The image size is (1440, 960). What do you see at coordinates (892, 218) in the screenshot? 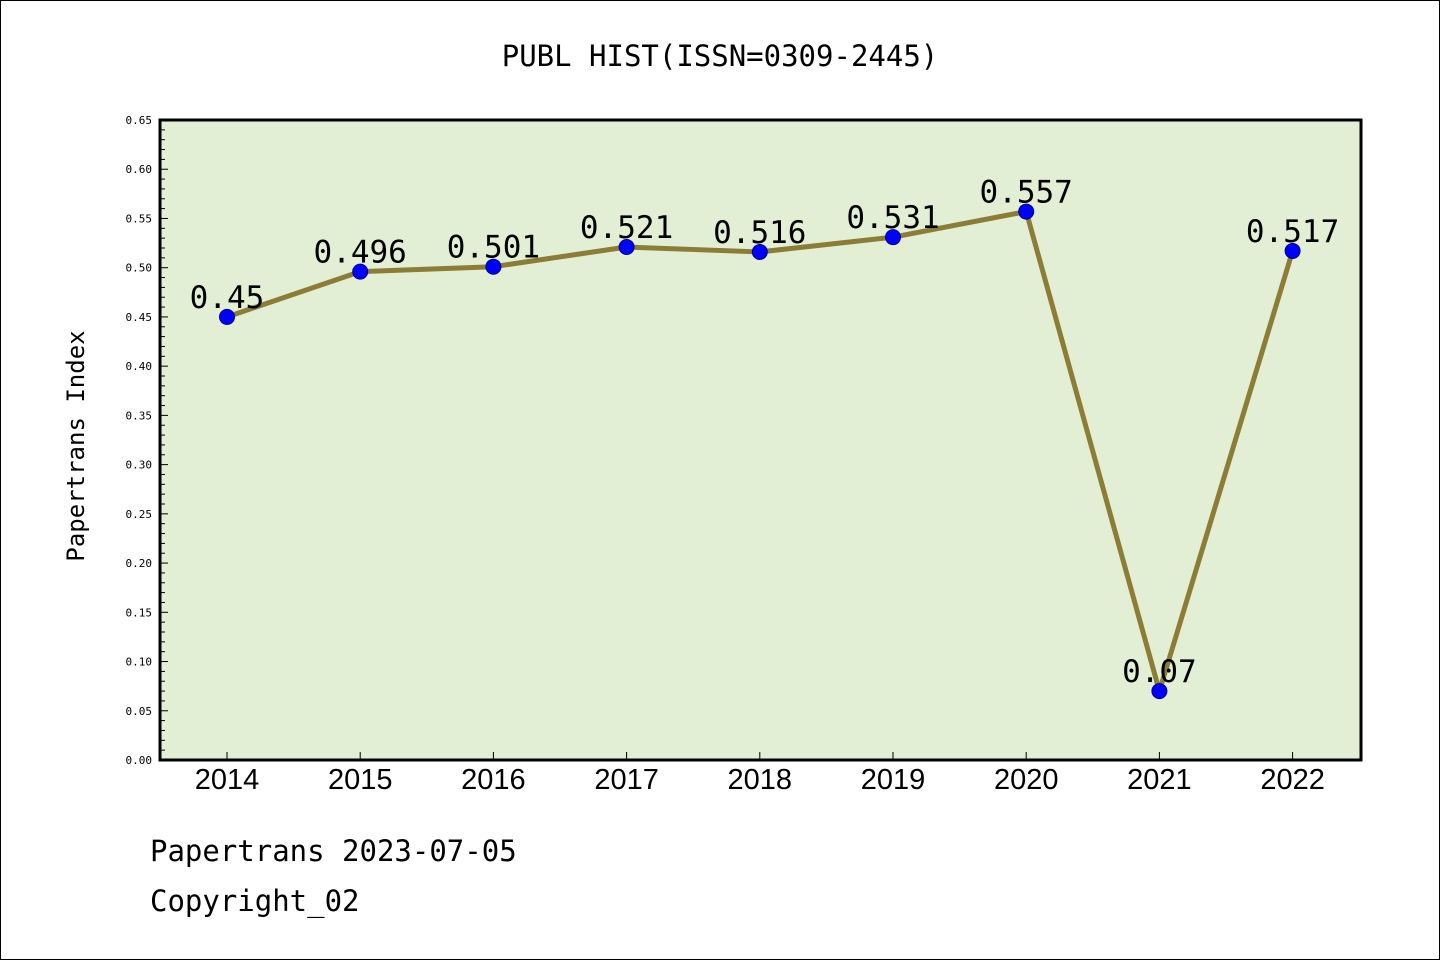
I see `data-label: 0.531` at bounding box center [892, 218].